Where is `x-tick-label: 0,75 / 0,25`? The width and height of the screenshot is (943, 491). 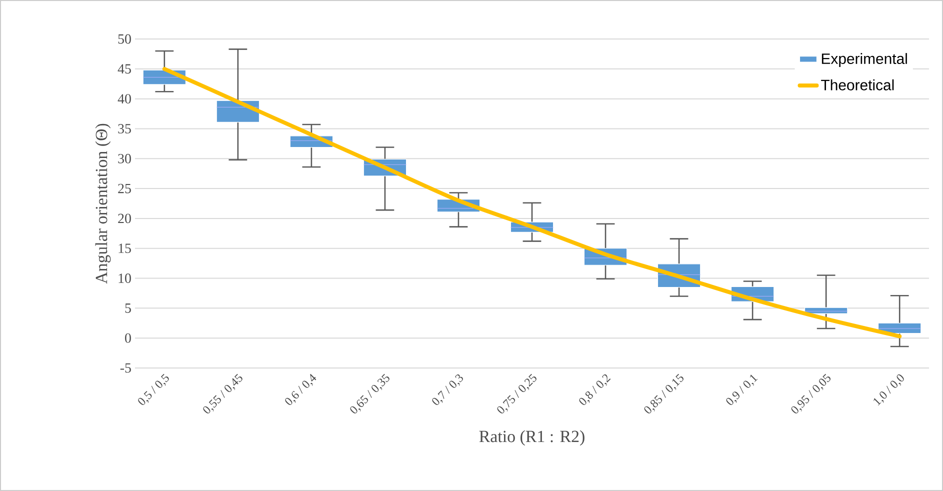
x-tick-label: 0,75 / 0,25 is located at coordinates (516, 394).